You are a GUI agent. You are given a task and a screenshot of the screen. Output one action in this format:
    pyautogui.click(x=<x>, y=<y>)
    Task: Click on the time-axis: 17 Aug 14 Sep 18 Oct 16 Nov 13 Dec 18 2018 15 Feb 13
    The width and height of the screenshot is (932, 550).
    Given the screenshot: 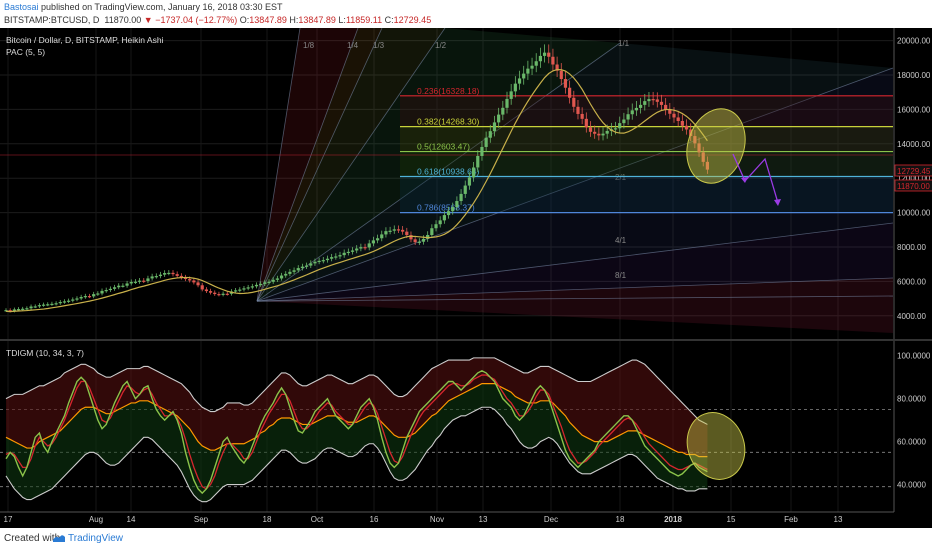 What is the action you would take?
    pyautogui.click(x=447, y=517)
    